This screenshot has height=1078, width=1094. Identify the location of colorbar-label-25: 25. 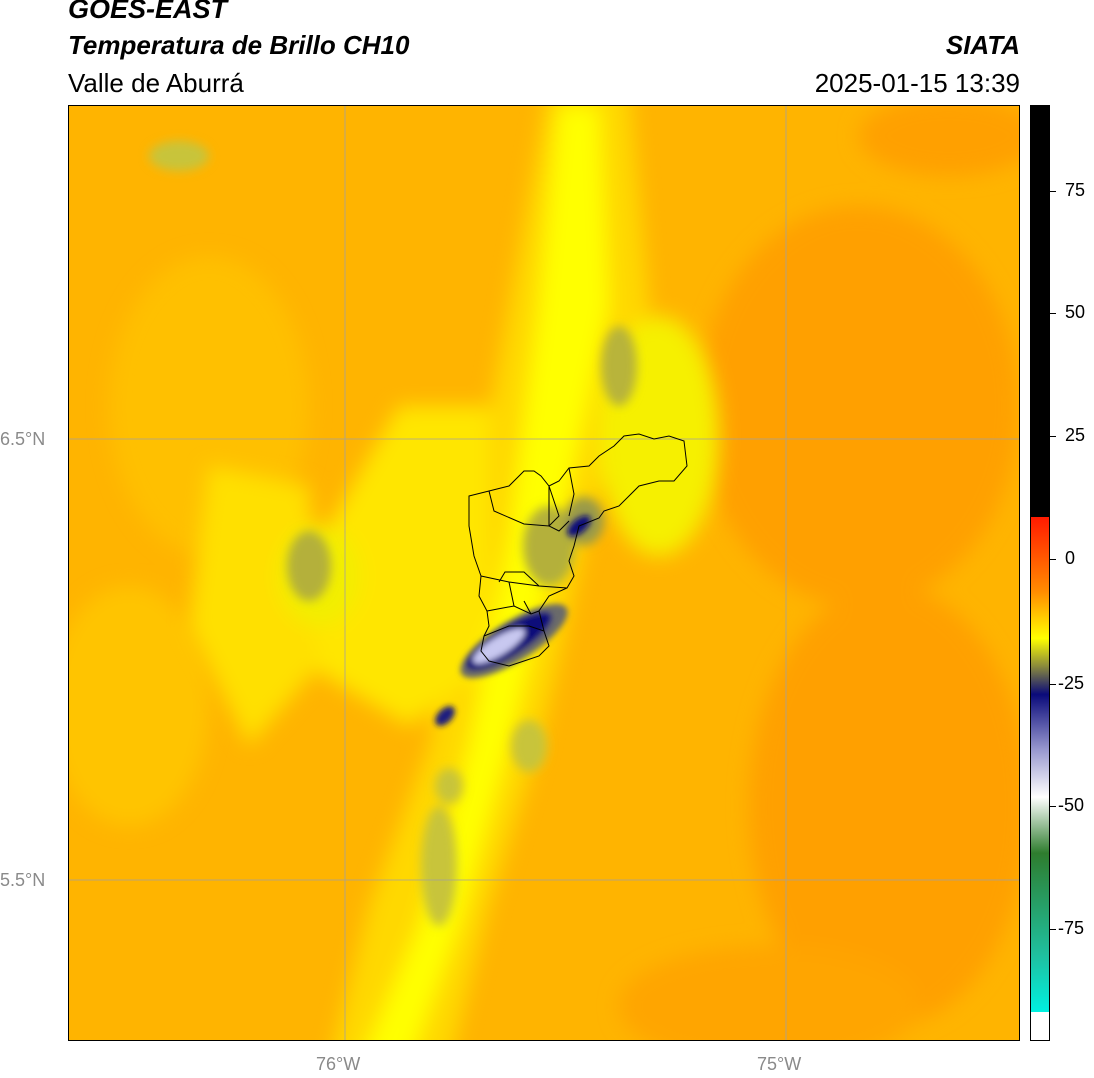
(1075, 435).